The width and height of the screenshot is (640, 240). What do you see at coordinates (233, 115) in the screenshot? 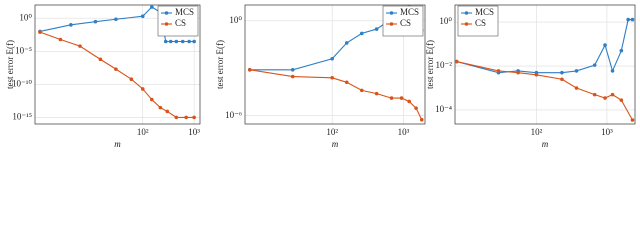
I see `y-tick-label: 10⁻⁶` at bounding box center [233, 115].